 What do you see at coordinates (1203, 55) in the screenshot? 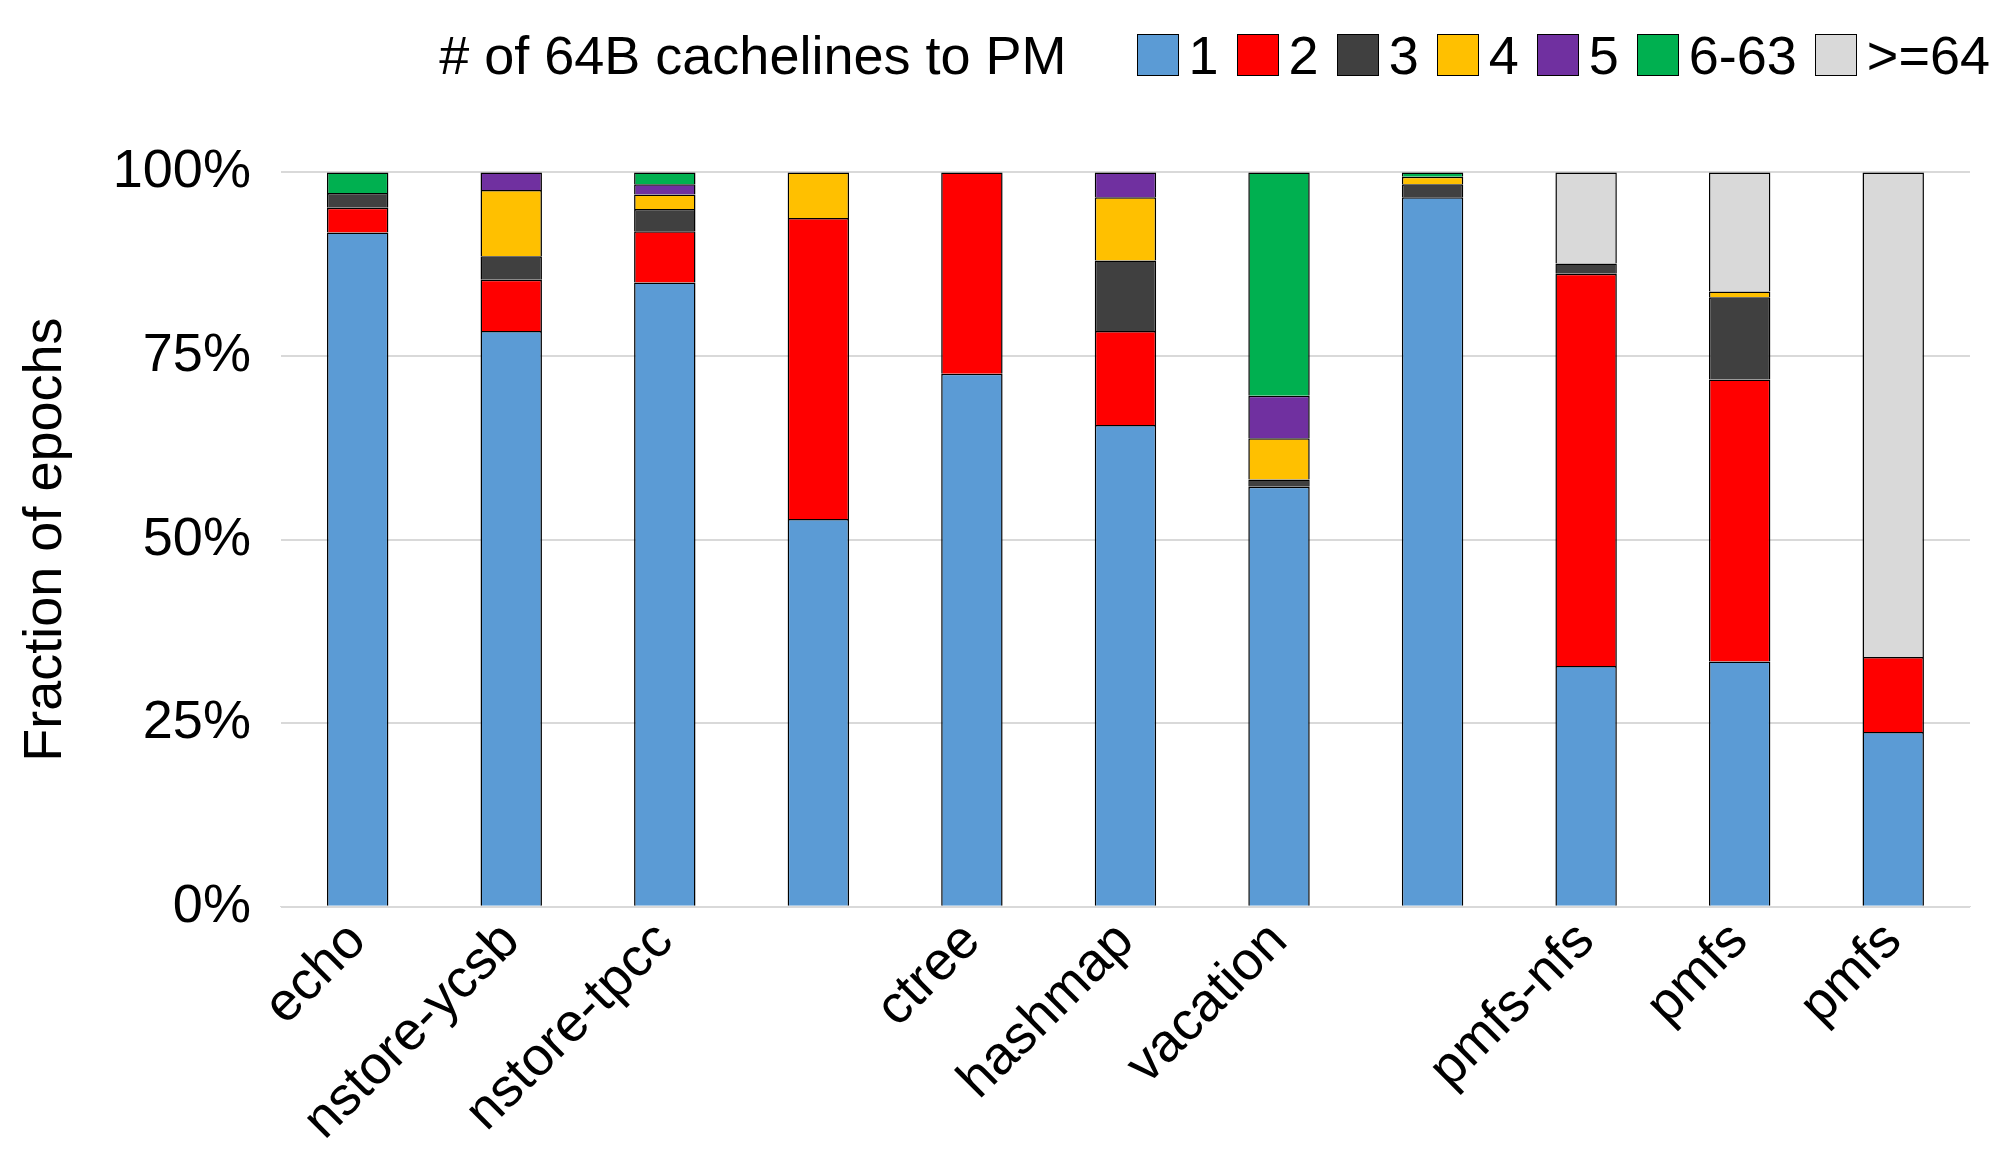
I see `legend-label: 1` at bounding box center [1203, 55].